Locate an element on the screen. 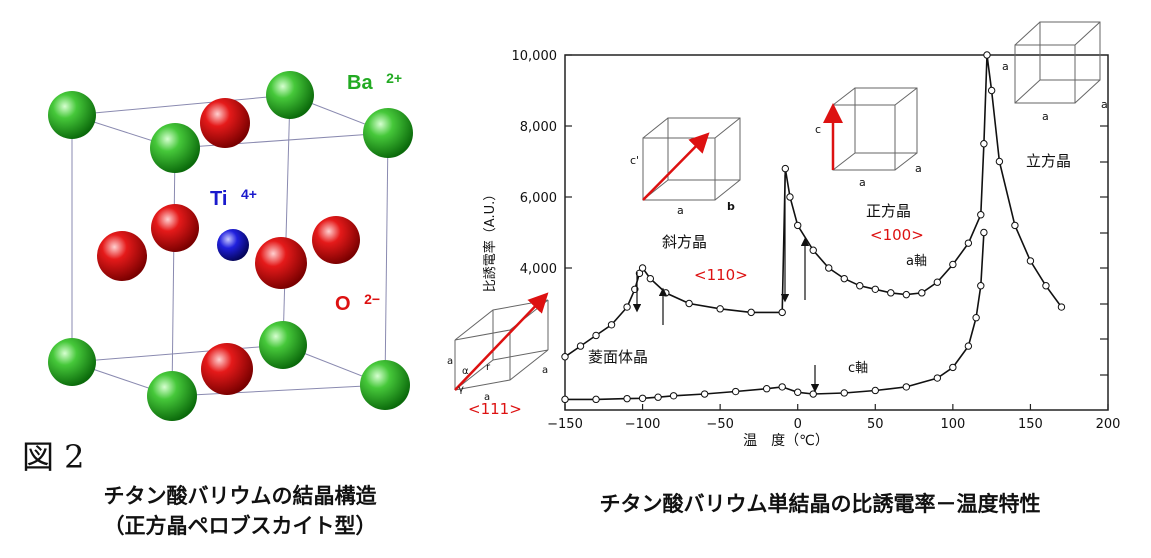  inset-tetragonal-cell is located at coordinates (870, 129).